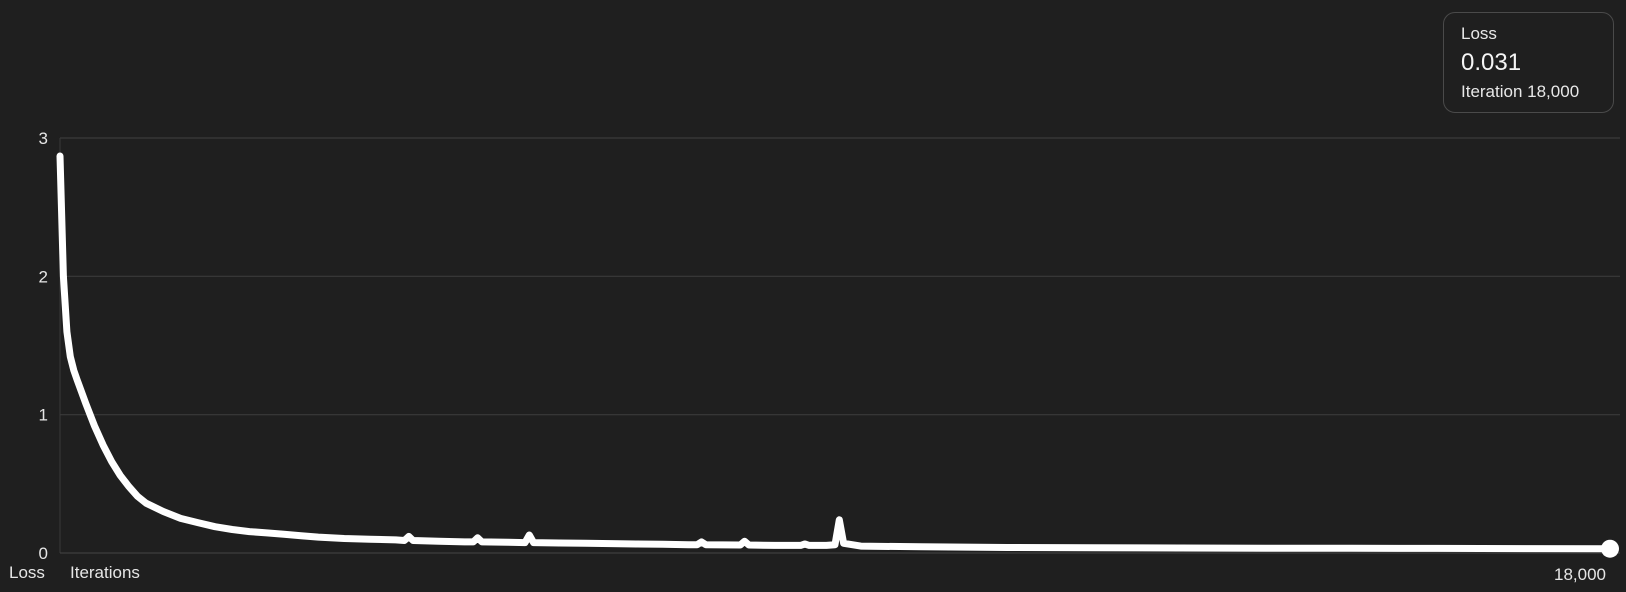 The width and height of the screenshot is (1626, 592). I want to click on readout-iteration: Iteration 18,000, so click(1520, 91).